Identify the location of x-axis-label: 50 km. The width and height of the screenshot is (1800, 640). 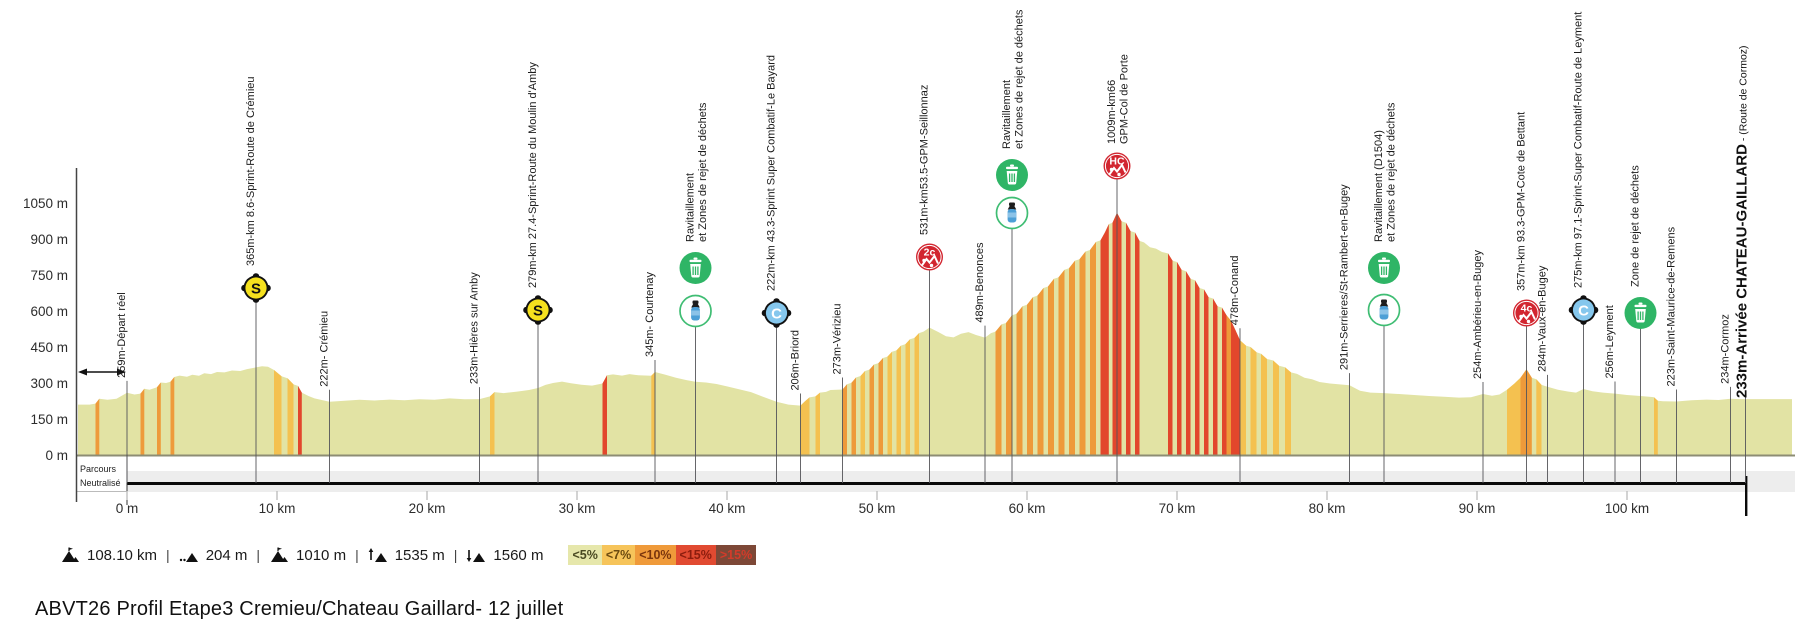
(877, 508).